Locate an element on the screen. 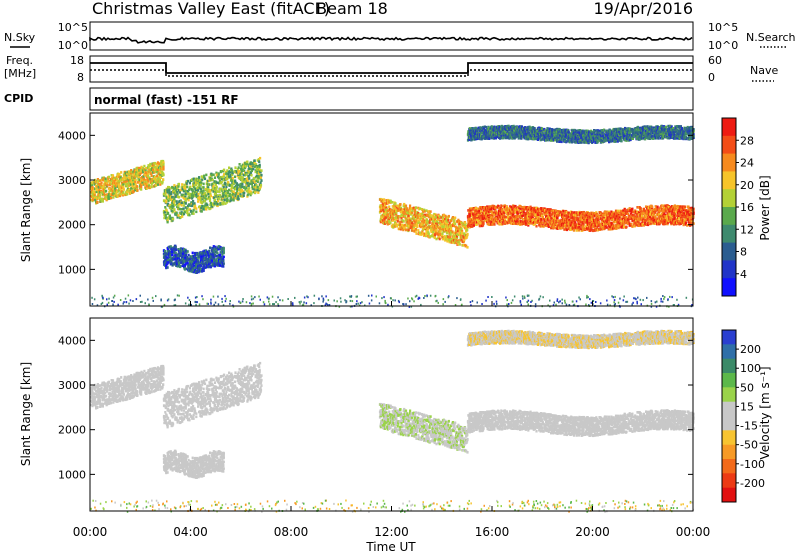 The image size is (800, 554). cpid-text: normal (fast) -151 RF is located at coordinates (166, 100).